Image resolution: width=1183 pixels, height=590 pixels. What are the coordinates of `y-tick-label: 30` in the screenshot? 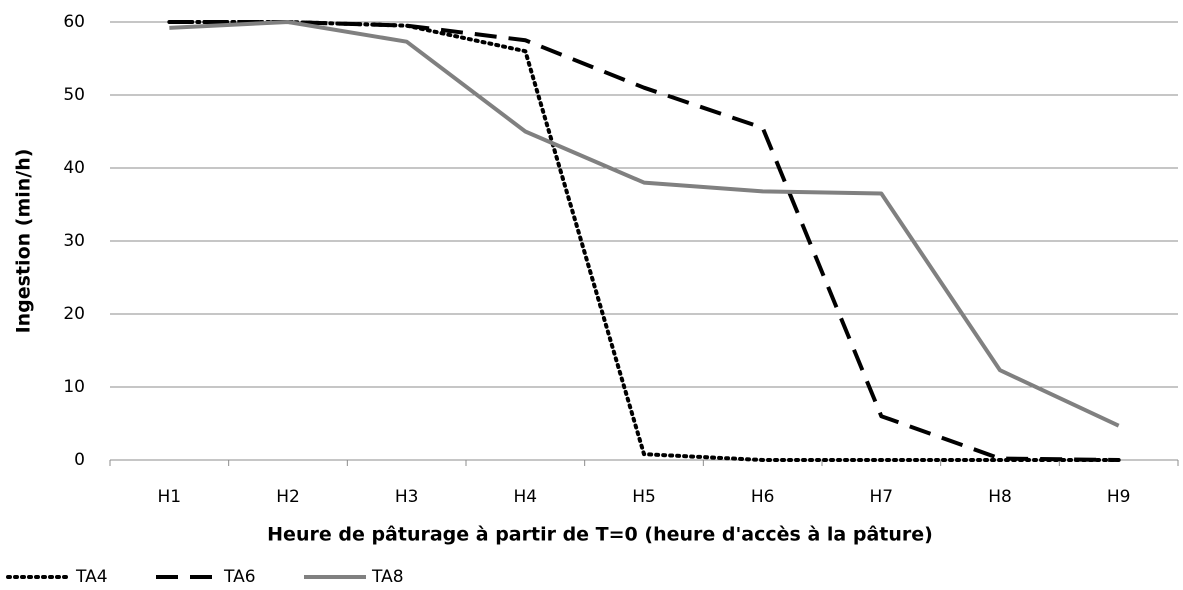 It's located at (74, 241).